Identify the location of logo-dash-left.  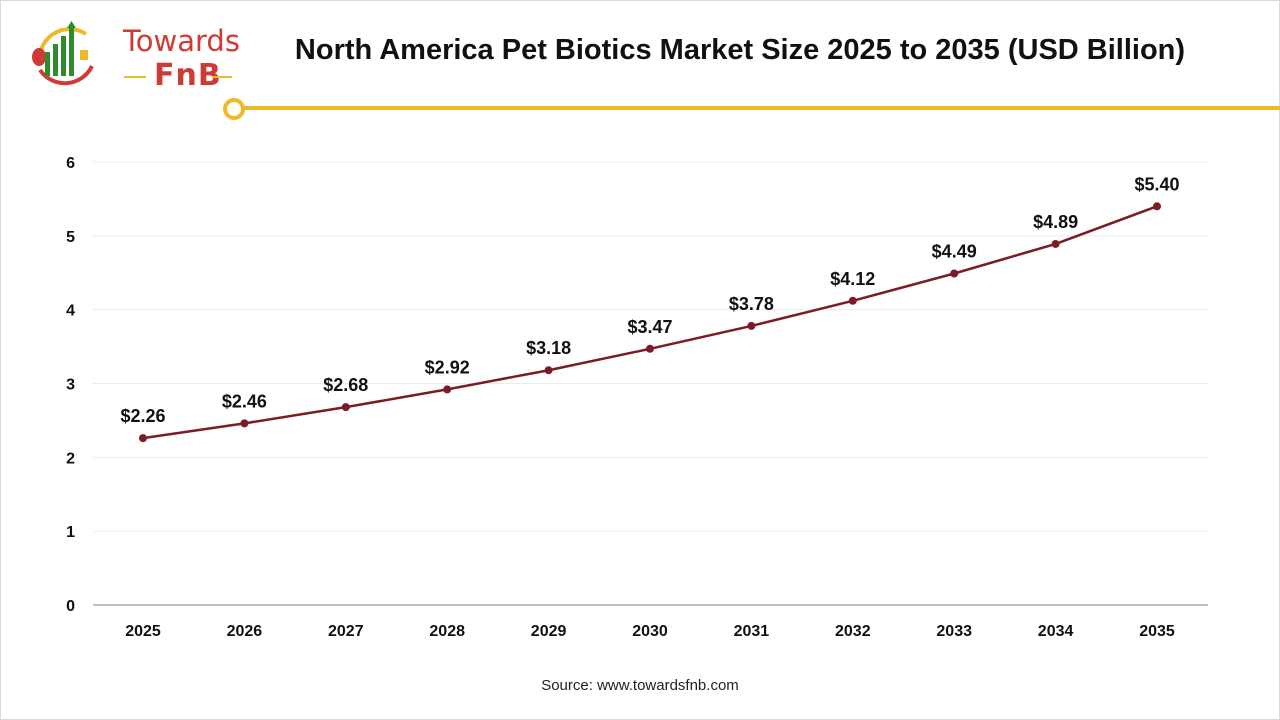
(135, 77).